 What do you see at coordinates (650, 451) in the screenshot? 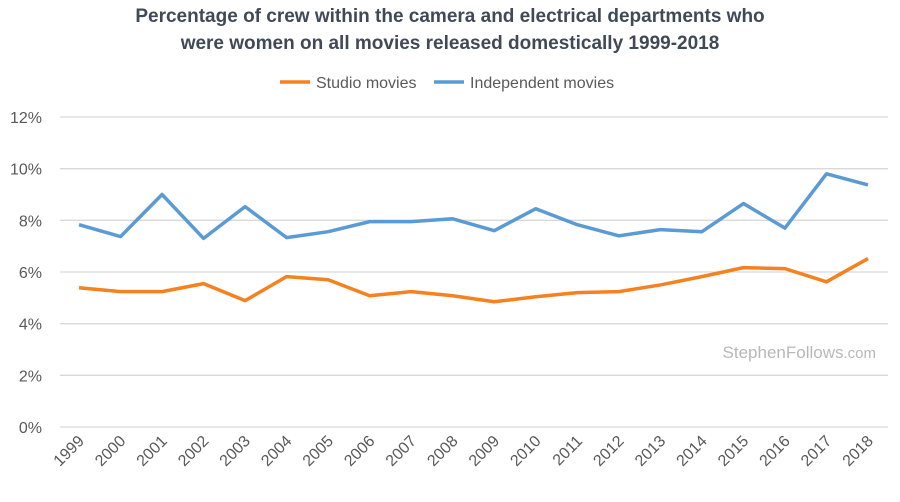
I see `x-tick-label: 2013` at bounding box center [650, 451].